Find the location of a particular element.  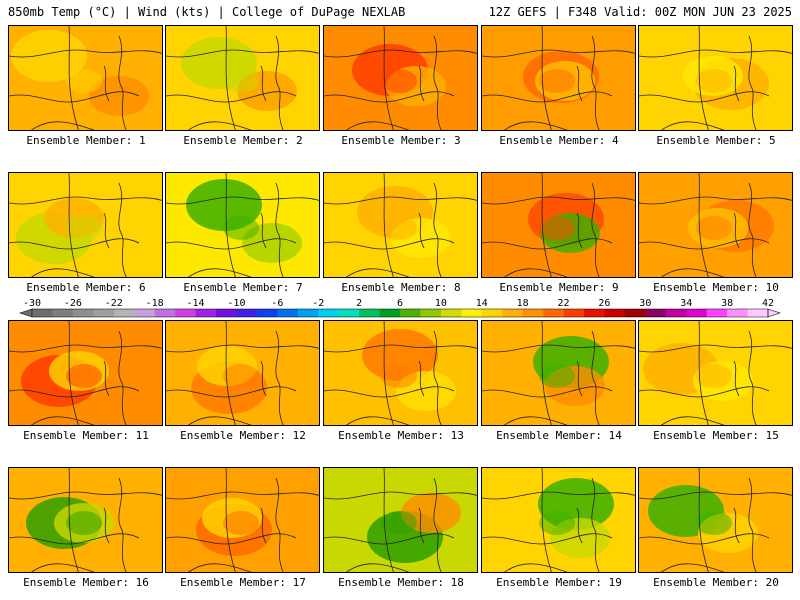

colorbar-tick-label: 22 is located at coordinates (564, 303).